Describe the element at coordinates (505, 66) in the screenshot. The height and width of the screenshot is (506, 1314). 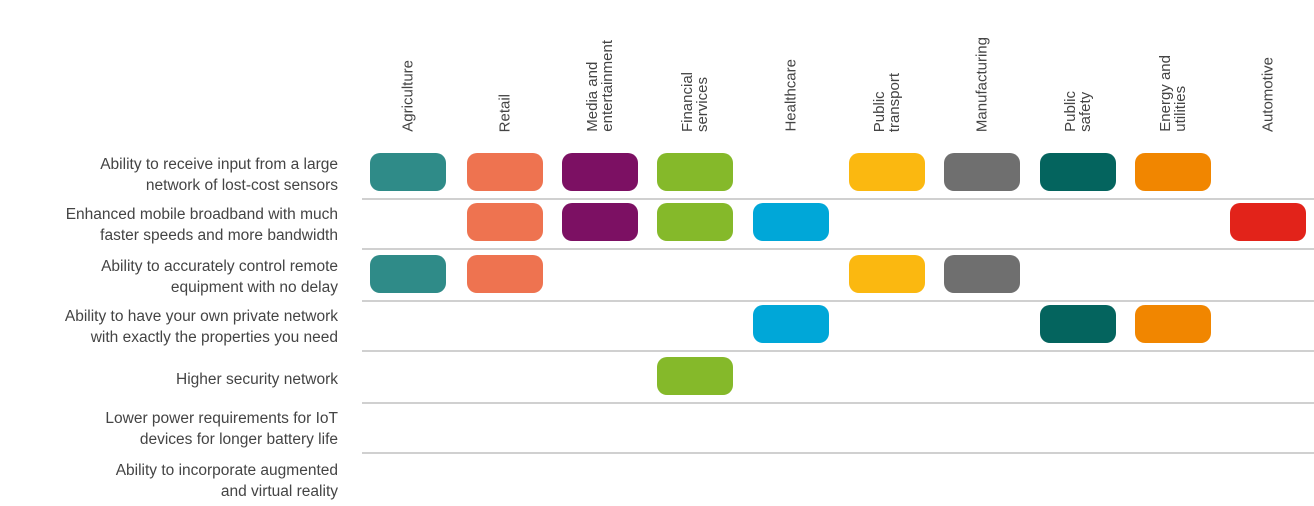
I see `column-header: Retail` at that location.